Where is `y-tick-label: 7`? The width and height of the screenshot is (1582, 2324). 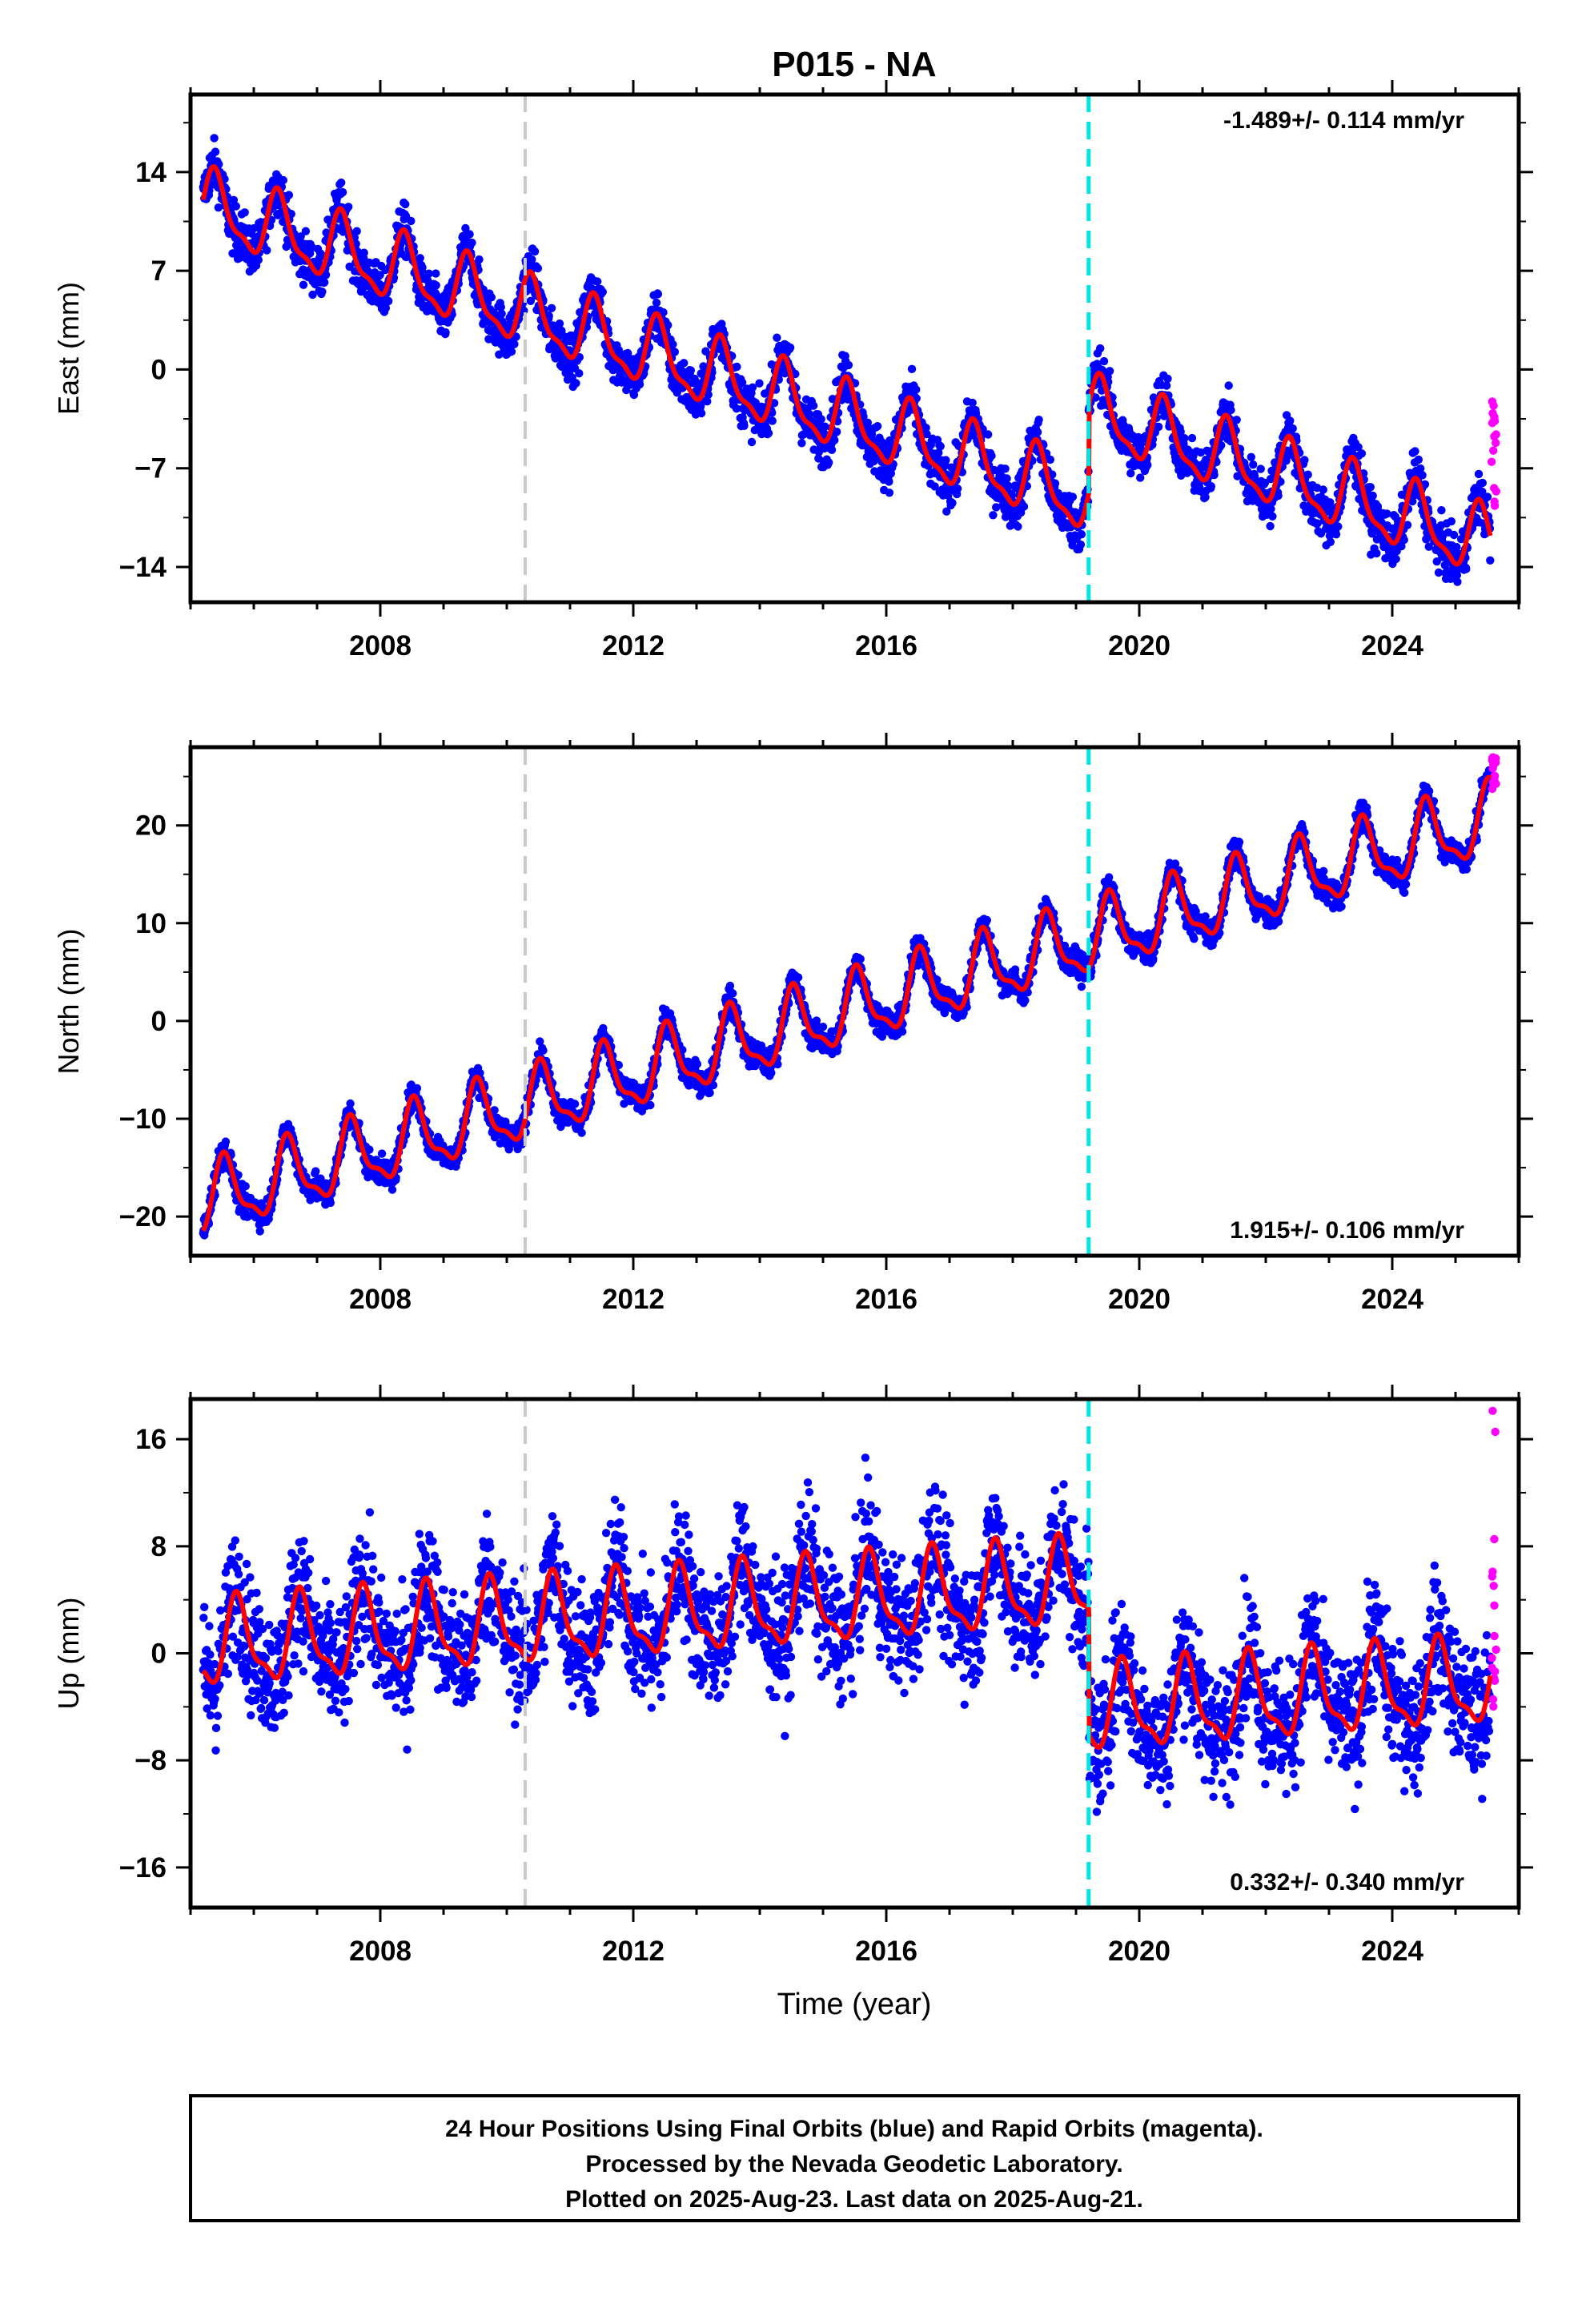 y-tick-label: 7 is located at coordinates (159, 271).